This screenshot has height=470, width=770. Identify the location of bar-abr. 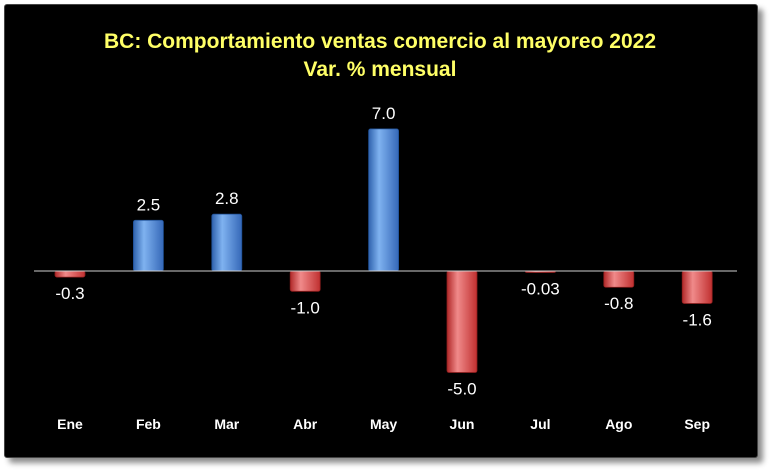
(305, 281).